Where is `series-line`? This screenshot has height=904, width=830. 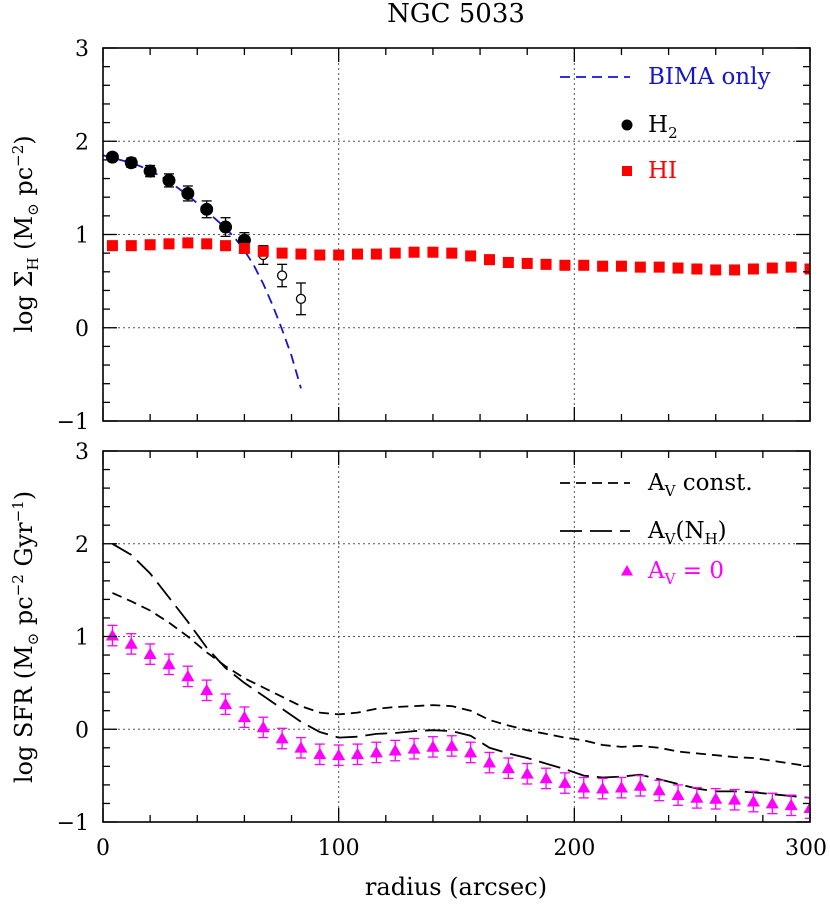 series-line is located at coordinates (202, 271).